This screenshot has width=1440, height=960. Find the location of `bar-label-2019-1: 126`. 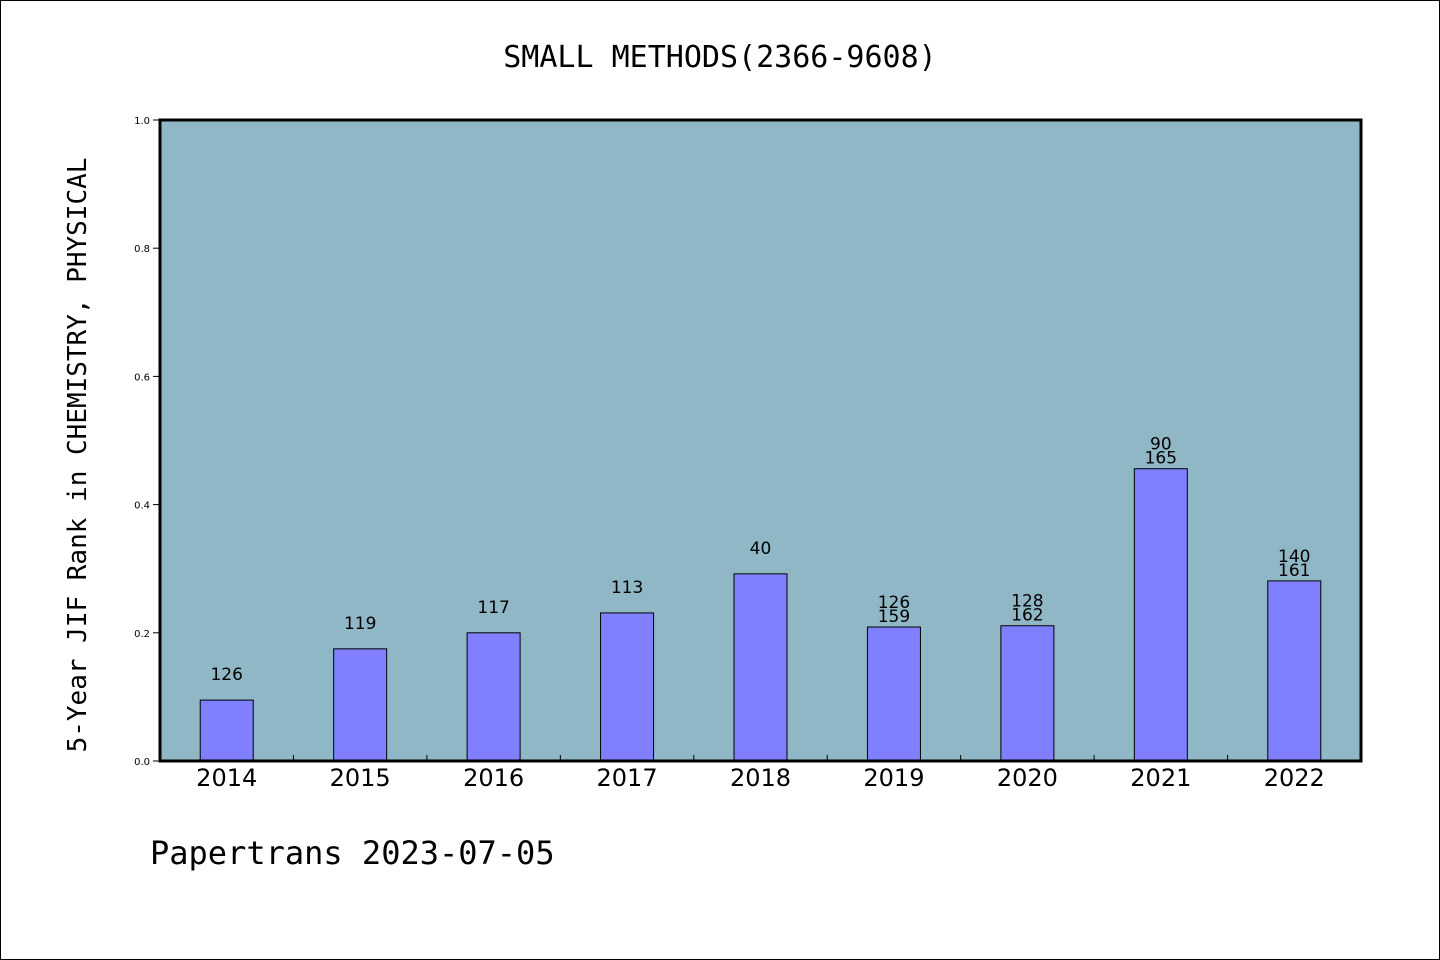

bar-label-2019-1: 126 is located at coordinates (894, 603).